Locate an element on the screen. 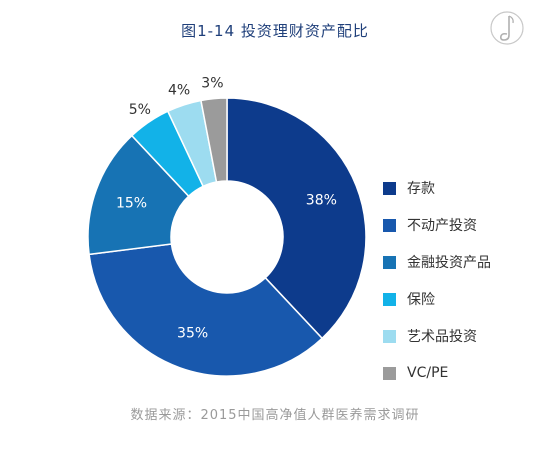 The width and height of the screenshot is (550, 449). legend-item-4: 艺术品投资 is located at coordinates (437, 336).